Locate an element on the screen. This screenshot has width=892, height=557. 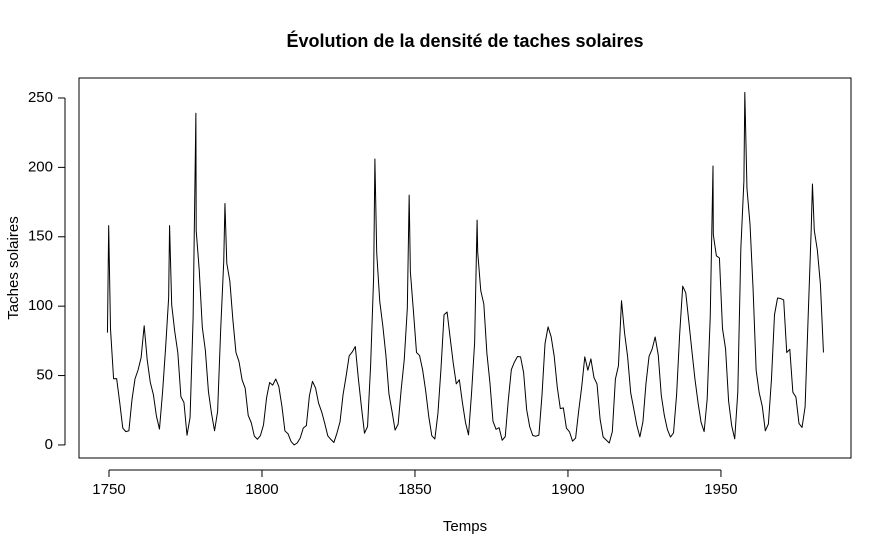
x-tick-label: 1900 is located at coordinates (567, 489).